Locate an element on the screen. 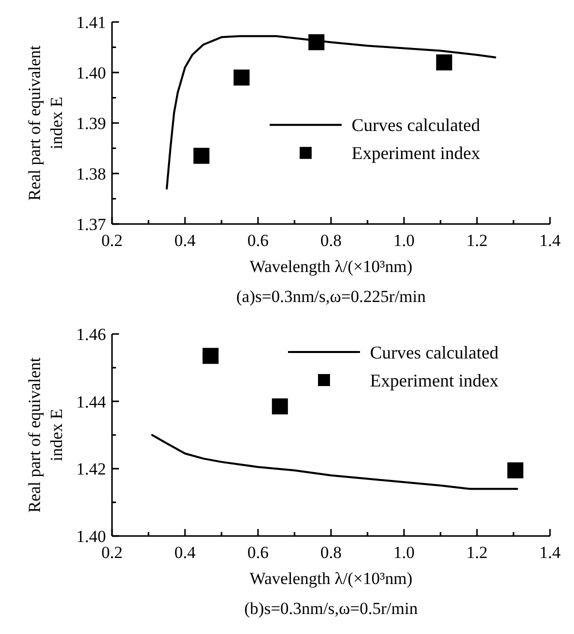  y-tick-label: 1.39 is located at coordinates (91, 123).